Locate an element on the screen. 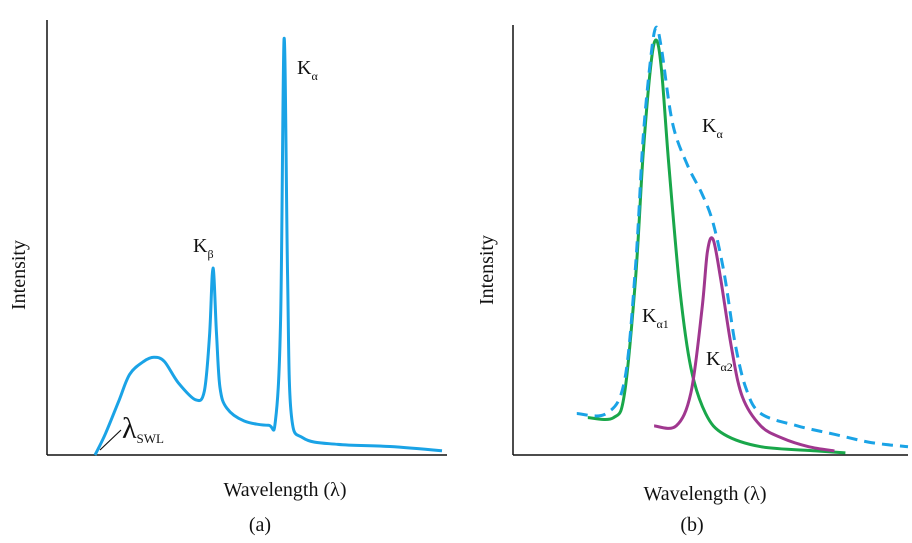  panel-label-a: (a) is located at coordinates (260, 525).